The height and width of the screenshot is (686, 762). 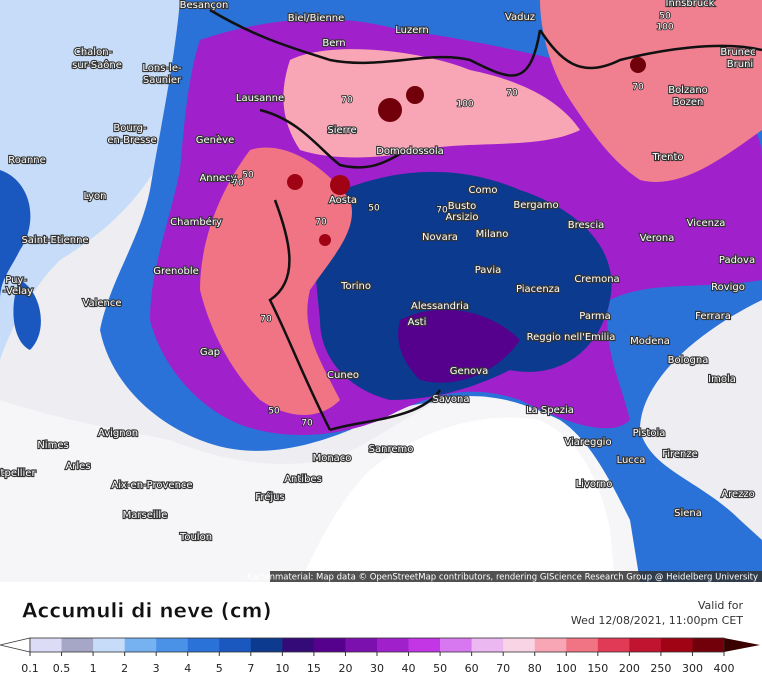 I want to click on city-label: atpellier, so click(x=18, y=473).